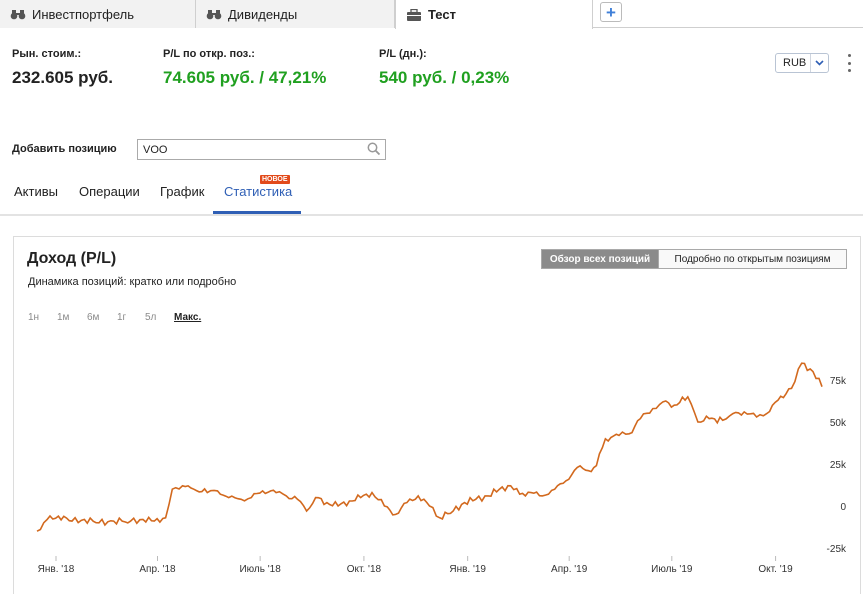 Image resolution: width=863 pixels, height=594 pixels. What do you see at coordinates (403, 54) in the screenshot?
I see `pl-day-label: P/L (дн.):` at bounding box center [403, 54].